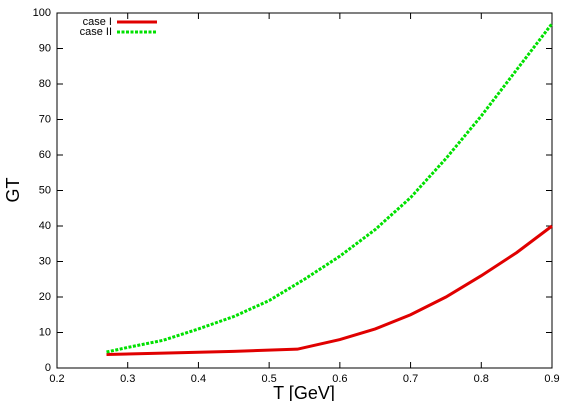  Describe the element at coordinates (48, 368) in the screenshot. I see `y-tick-label: 0` at that location.